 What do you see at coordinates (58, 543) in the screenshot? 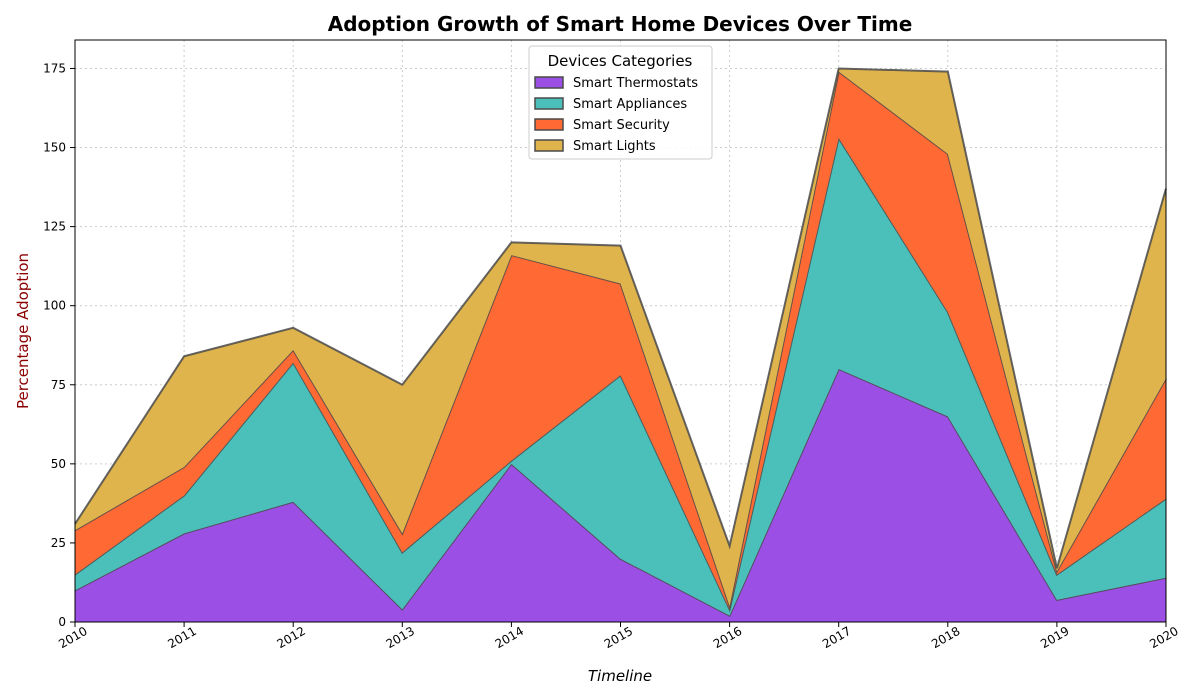
I see `y-tick-label: 25` at bounding box center [58, 543].